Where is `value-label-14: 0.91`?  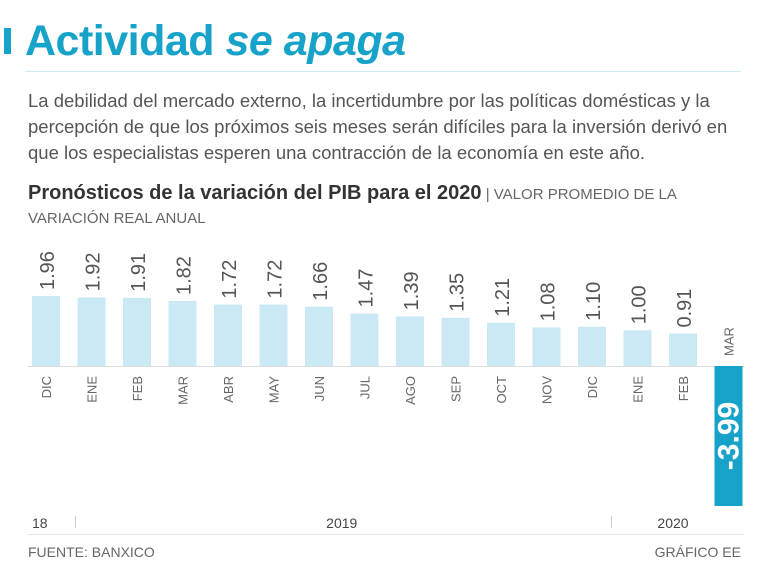
value-label-14: 0.91 is located at coordinates (685, 308).